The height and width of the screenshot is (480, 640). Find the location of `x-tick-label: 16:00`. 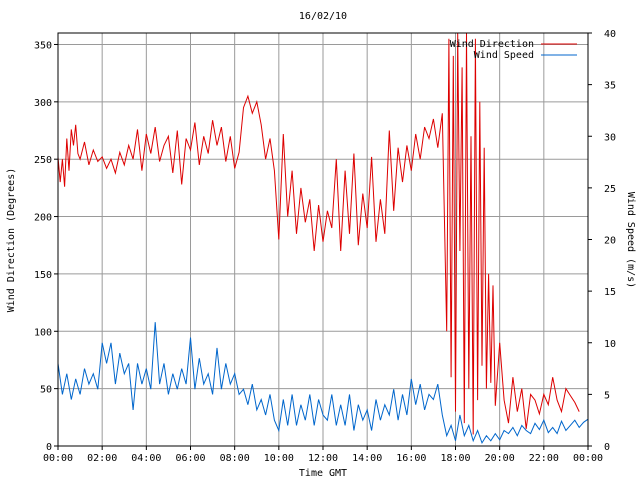

x-tick-label: 16:00 is located at coordinates (411, 458).